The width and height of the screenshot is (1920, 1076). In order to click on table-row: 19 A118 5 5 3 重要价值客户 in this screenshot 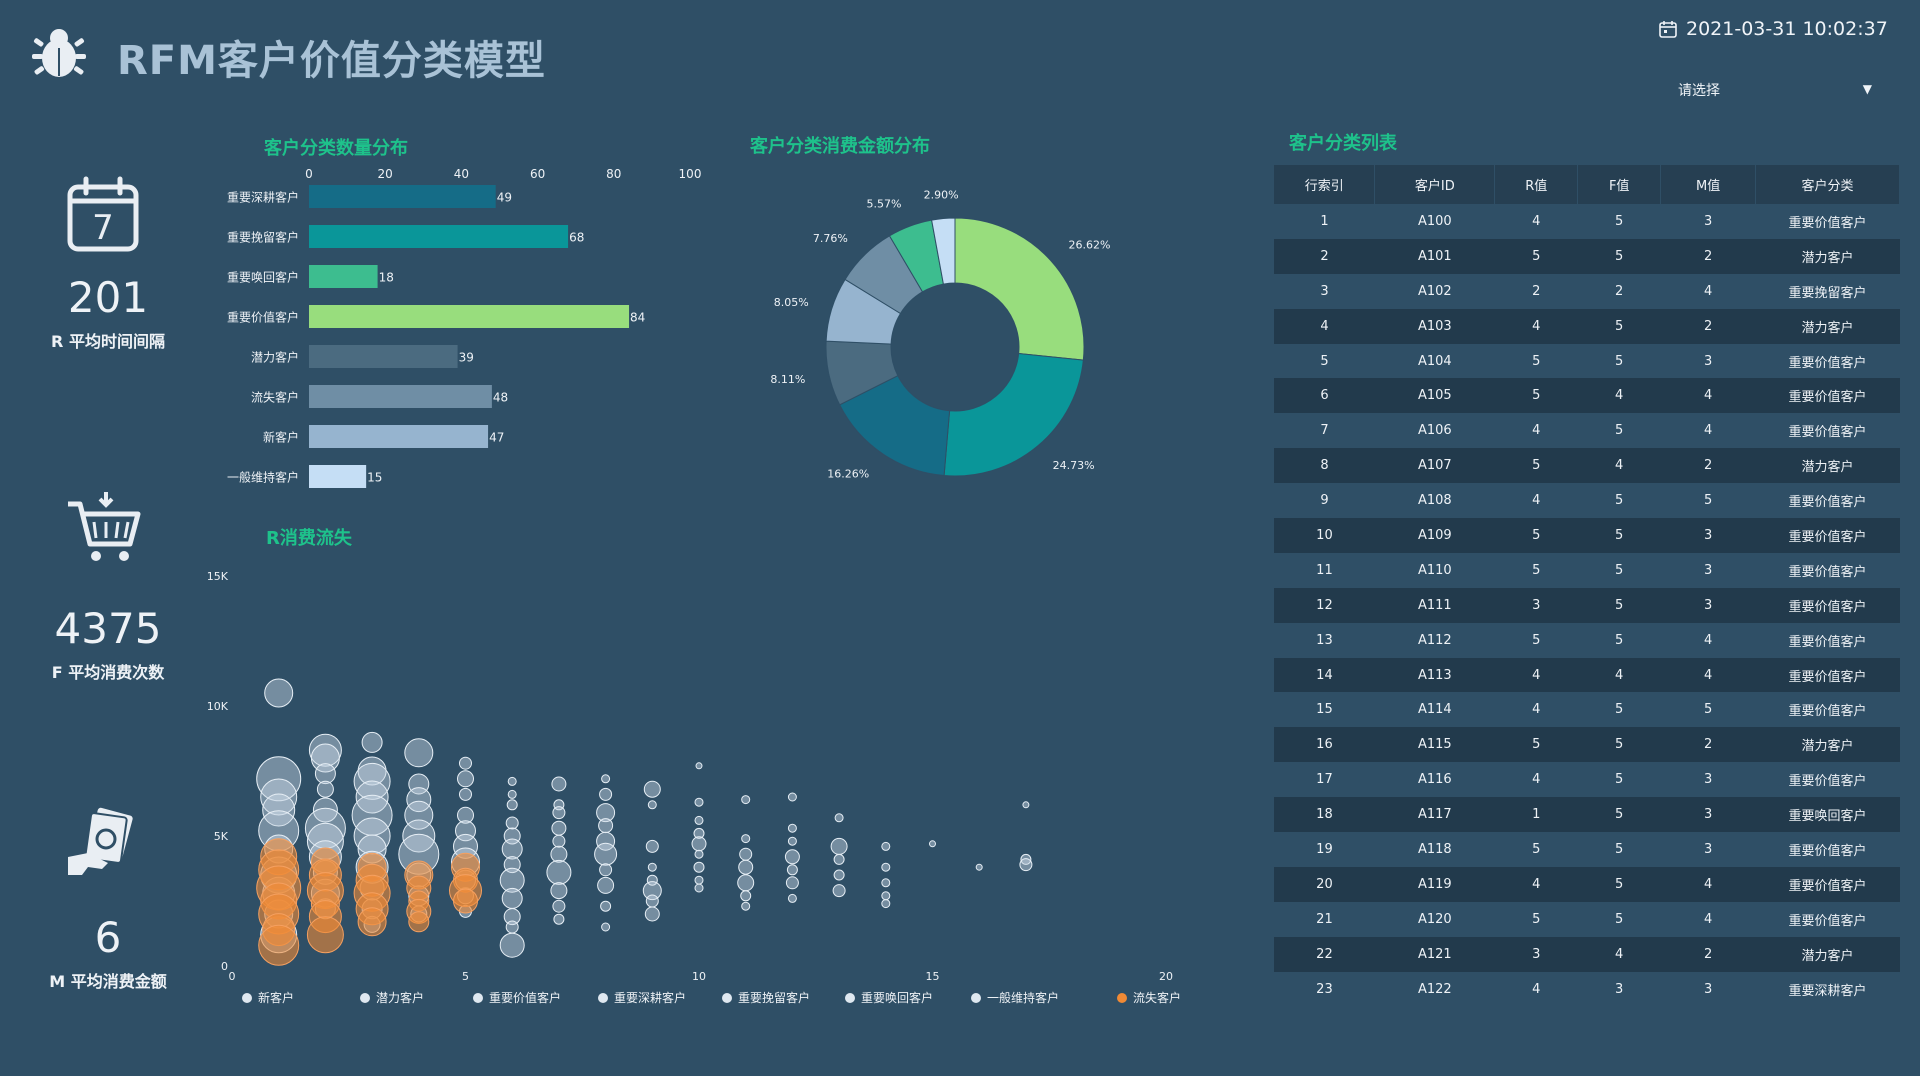, I will do `click(1587, 849)`.